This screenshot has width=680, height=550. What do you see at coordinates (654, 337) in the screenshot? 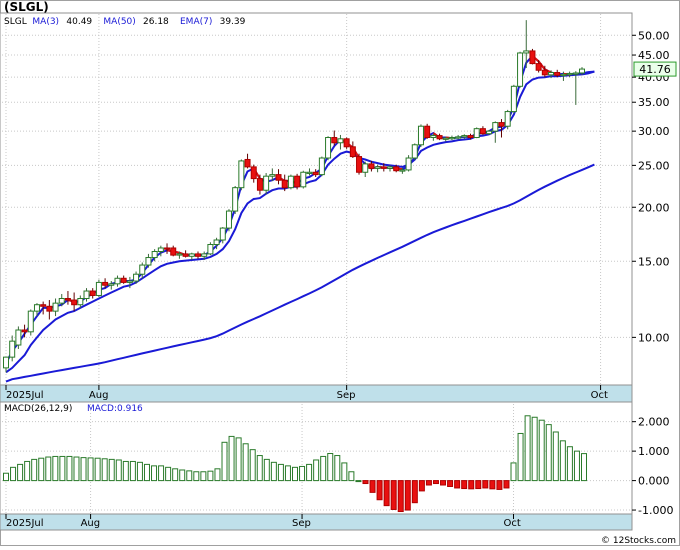
I see `price-y-tick-label: 10.00` at bounding box center [654, 337].